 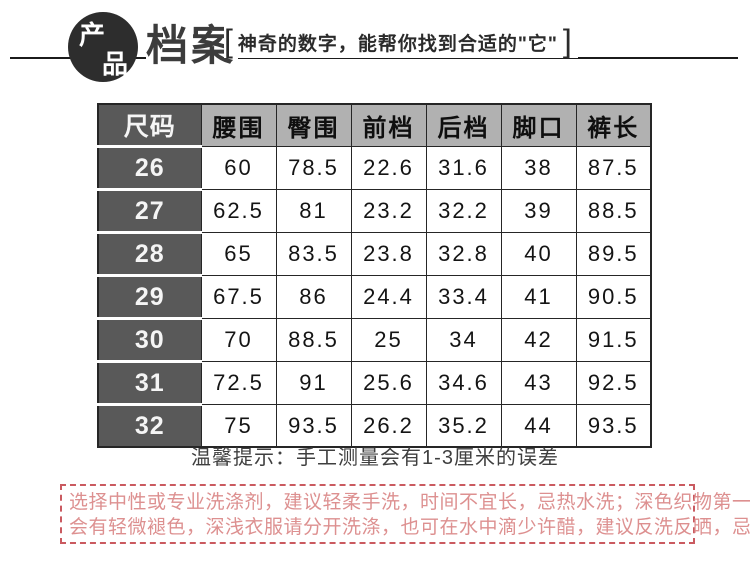 What do you see at coordinates (409, 527) in the screenshot?
I see `care-notice-line2: 会有轻微褪色，深浅衣服请分开洗涤，也可在水中滴少许醋，建议反洗反晒，忌暴晒。` at bounding box center [409, 527].